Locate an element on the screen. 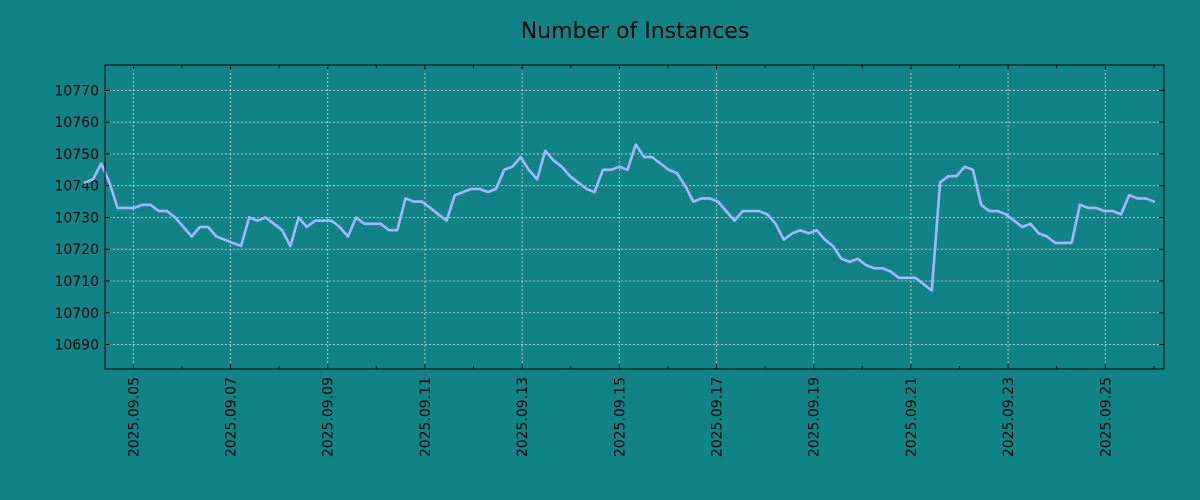 The height and width of the screenshot is (500, 1200). x-tick-label: 2025.09.25 is located at coordinates (1106, 417).